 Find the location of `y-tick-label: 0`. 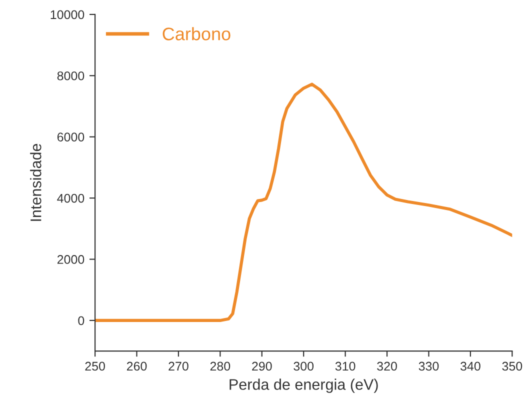

y-tick-label: 0 is located at coordinates (81, 321).